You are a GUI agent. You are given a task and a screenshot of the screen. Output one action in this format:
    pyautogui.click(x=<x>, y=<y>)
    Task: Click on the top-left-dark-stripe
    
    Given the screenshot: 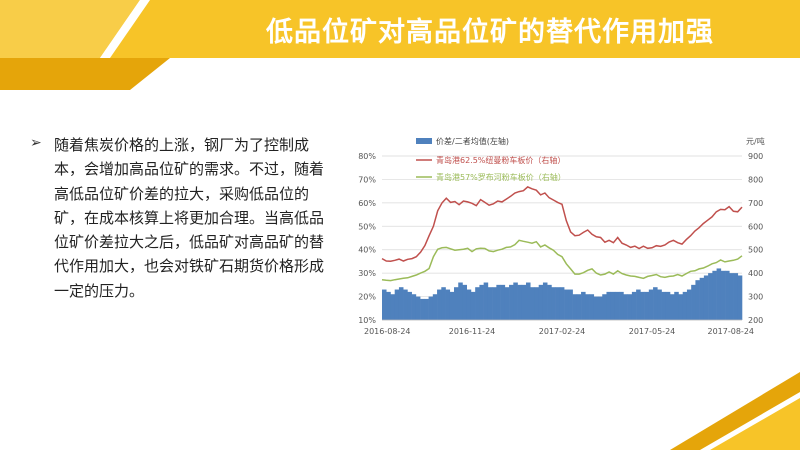 What is the action you would take?
    pyautogui.click(x=85, y=74)
    